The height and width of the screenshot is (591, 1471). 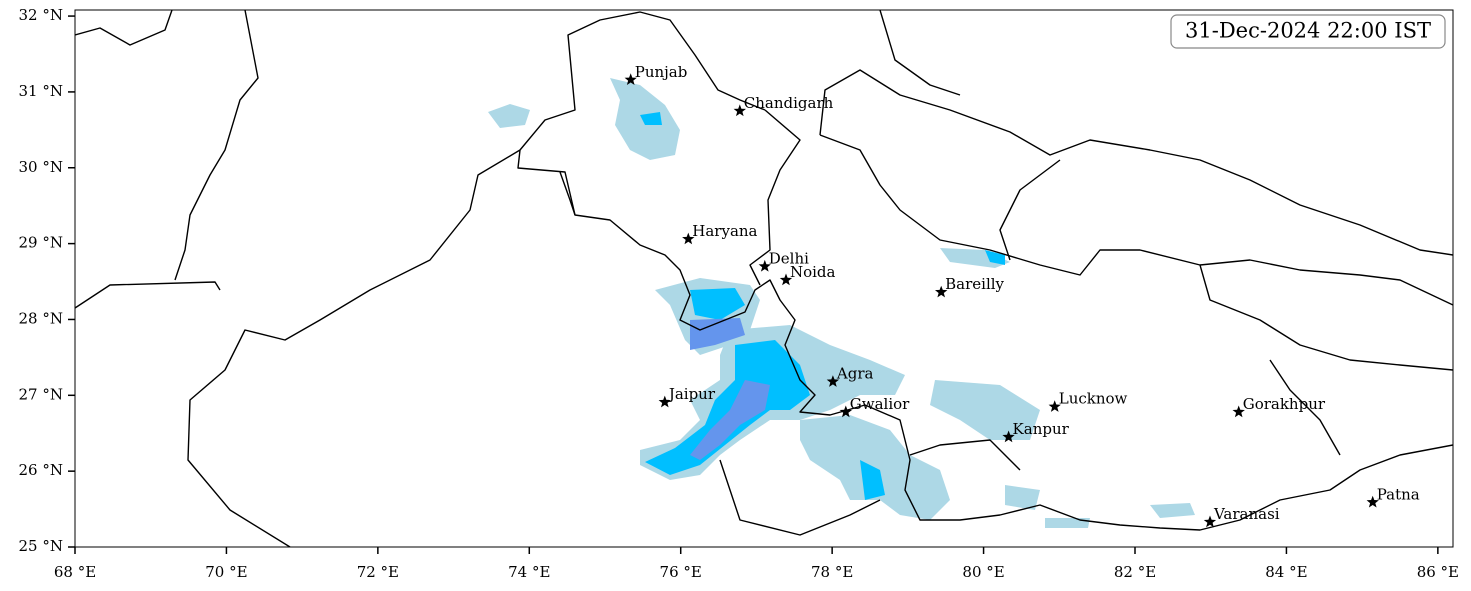 I want to click on y-tick-label: 31 °N, so click(x=41, y=91).